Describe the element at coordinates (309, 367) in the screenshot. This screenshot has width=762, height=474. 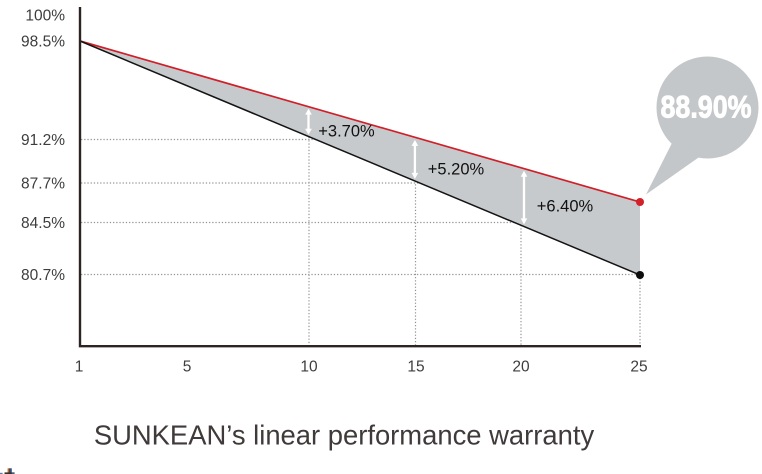
I see `svg-text: 10` at that location.